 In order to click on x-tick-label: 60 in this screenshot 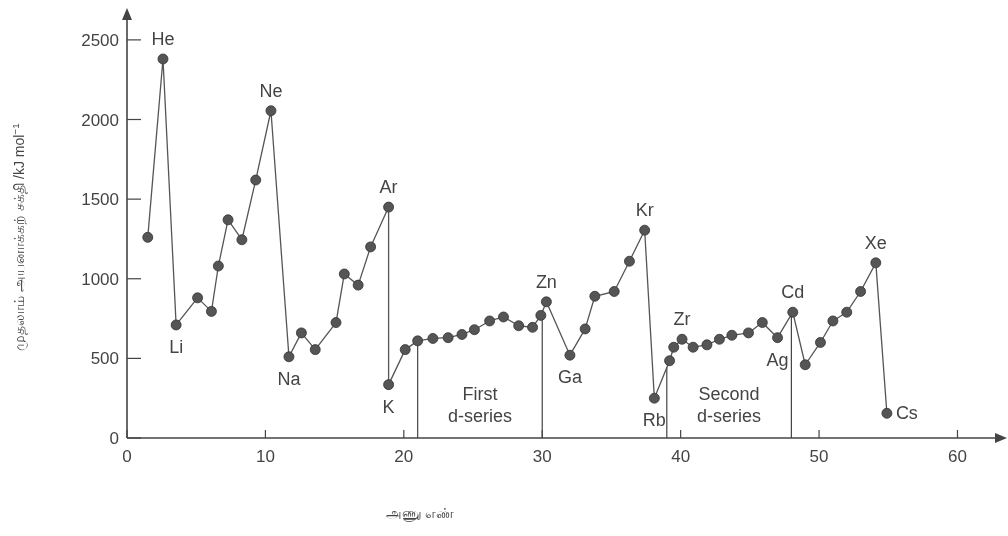, I will do `click(957, 456)`.